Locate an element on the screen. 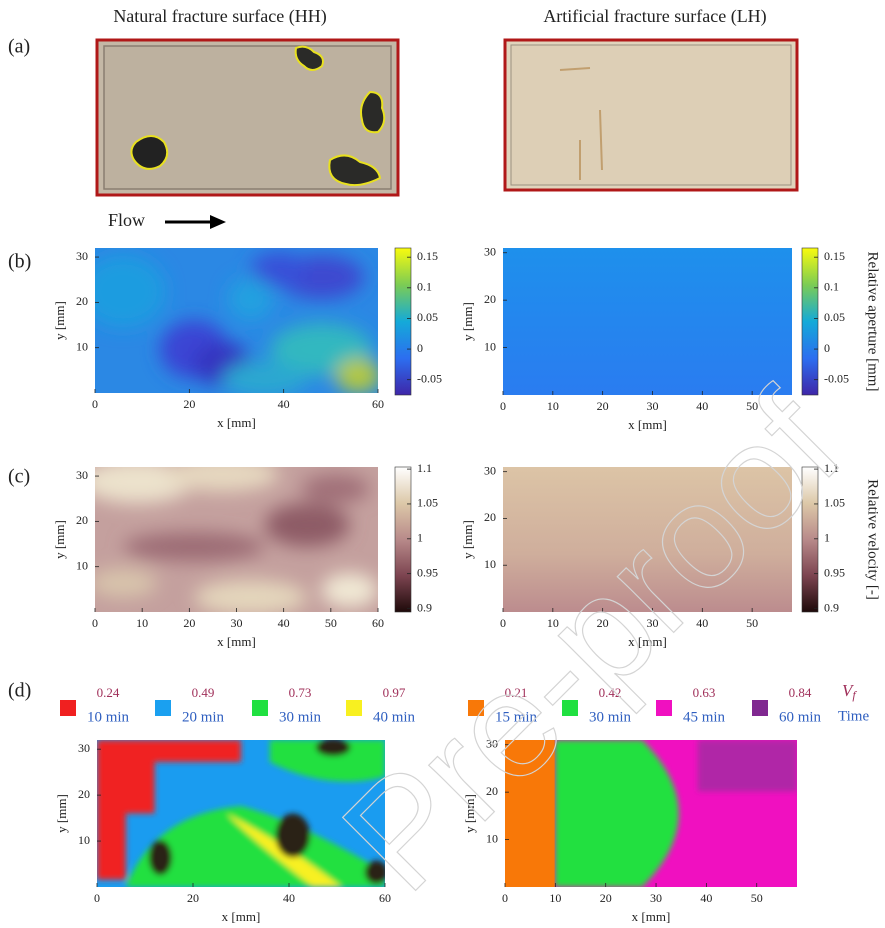 This screenshot has height=928, width=885. x-tick-label: 30 is located at coordinates (656, 898).